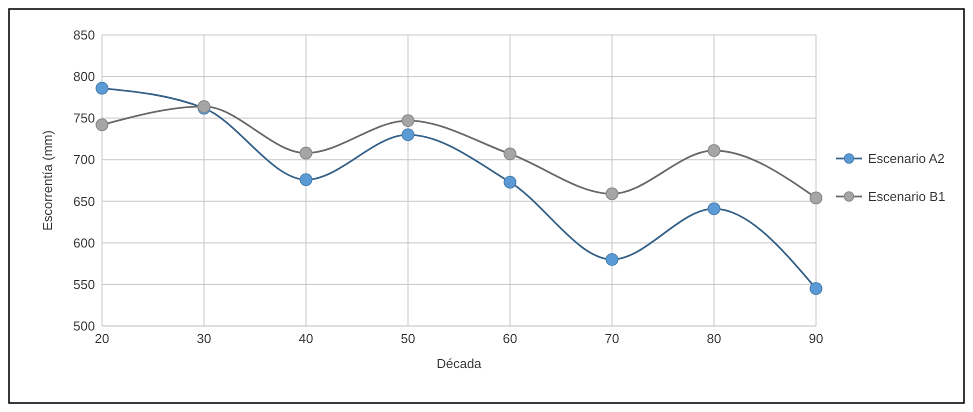 Image resolution: width=973 pixels, height=412 pixels. What do you see at coordinates (306, 338) in the screenshot?
I see `x-tick-label: 40` at bounding box center [306, 338].